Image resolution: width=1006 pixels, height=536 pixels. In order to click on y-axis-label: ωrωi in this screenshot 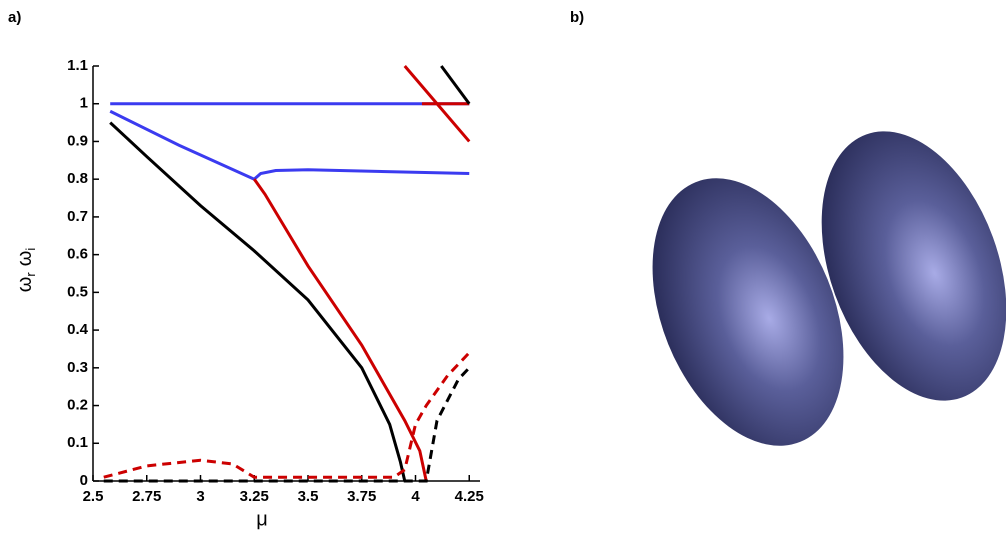, I will do `click(26, 270)`.